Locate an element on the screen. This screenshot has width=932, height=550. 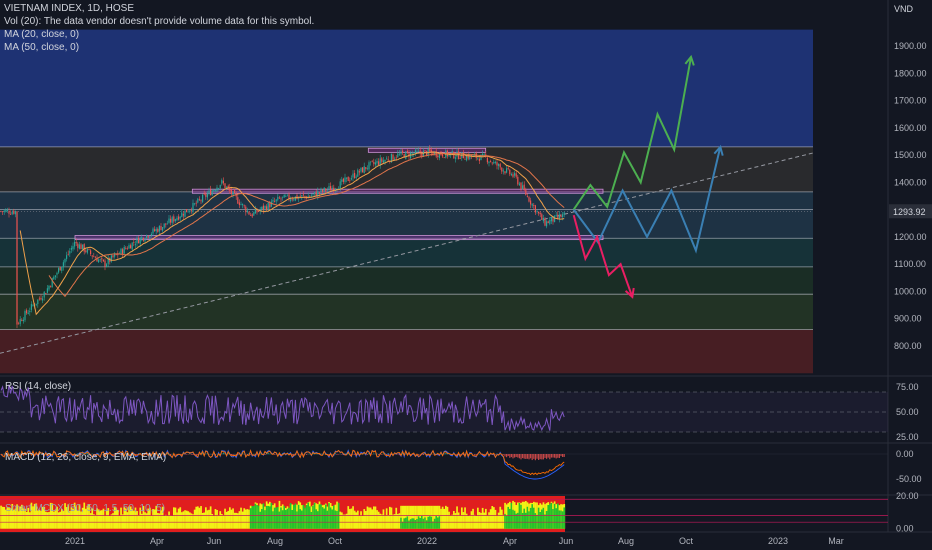
ma20-label: MA (20, close, 0) is located at coordinates (42, 34).